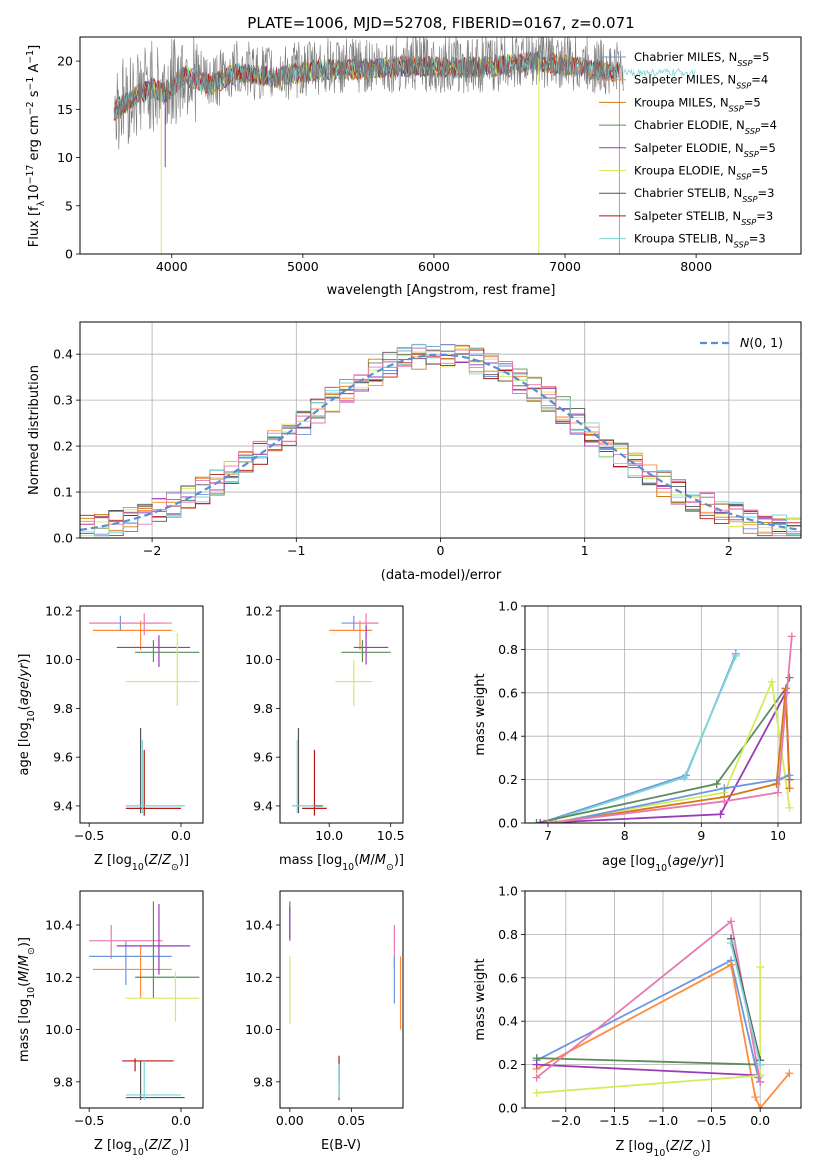  Describe the element at coordinates (625, 835) in the screenshot. I see `x-tick-label: 8` at that location.